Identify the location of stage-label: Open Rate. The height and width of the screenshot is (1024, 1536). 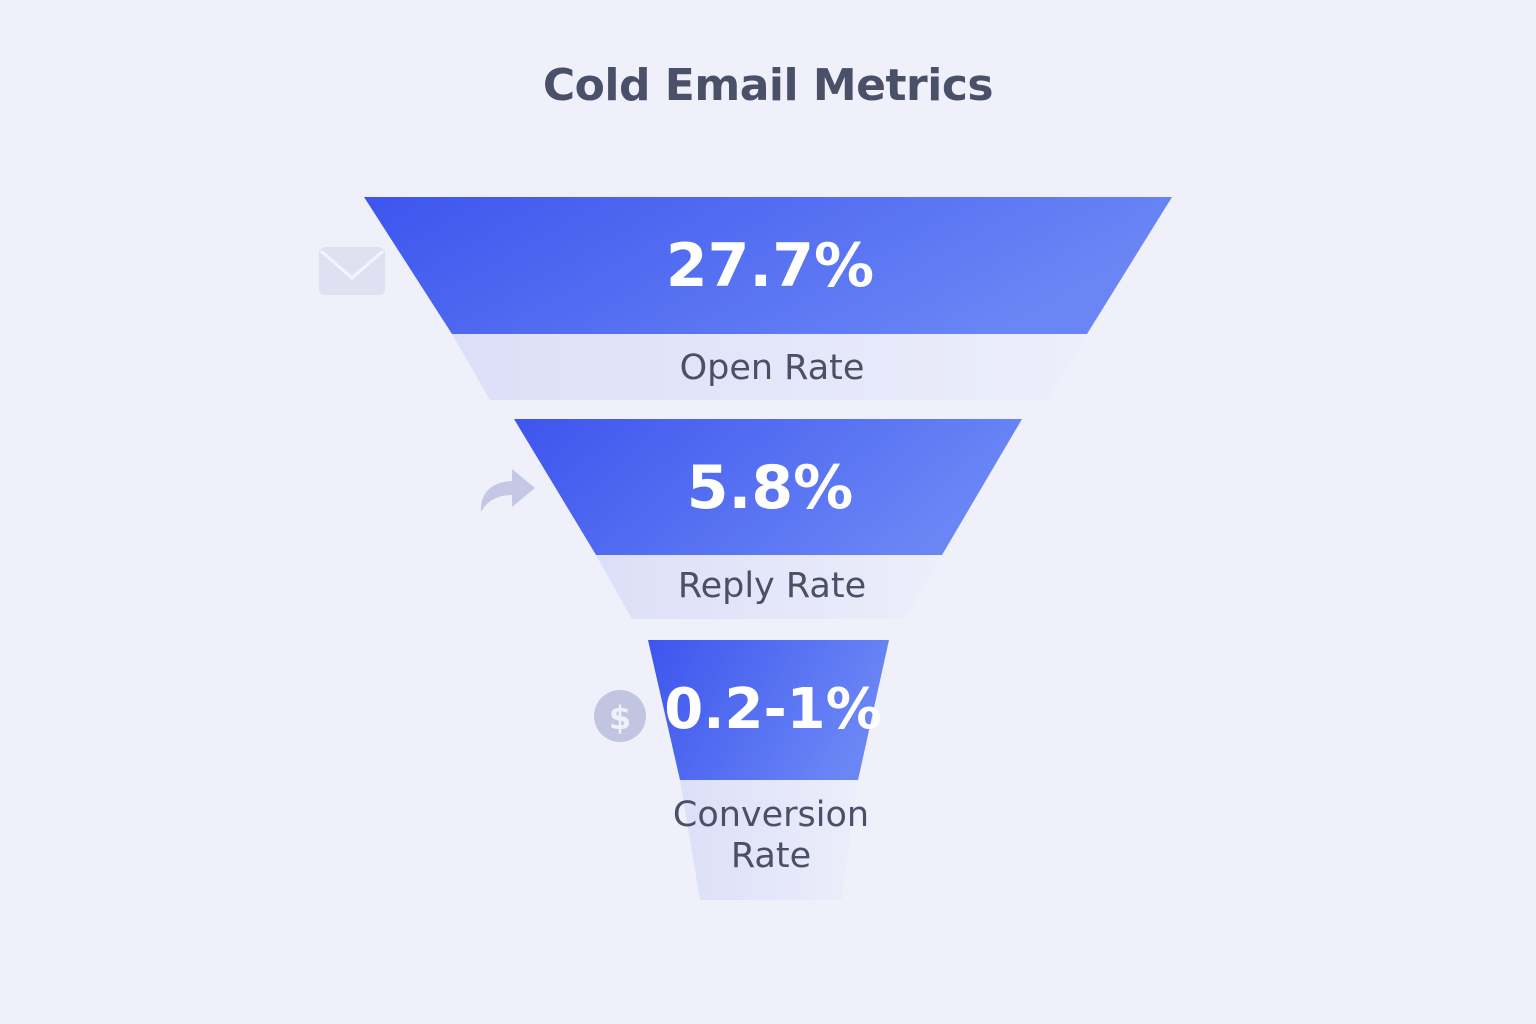
(772, 368).